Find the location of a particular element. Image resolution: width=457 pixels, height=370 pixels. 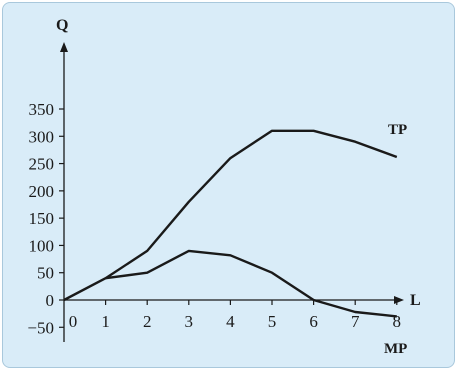

y-tick-label: 350 is located at coordinates (42, 109).